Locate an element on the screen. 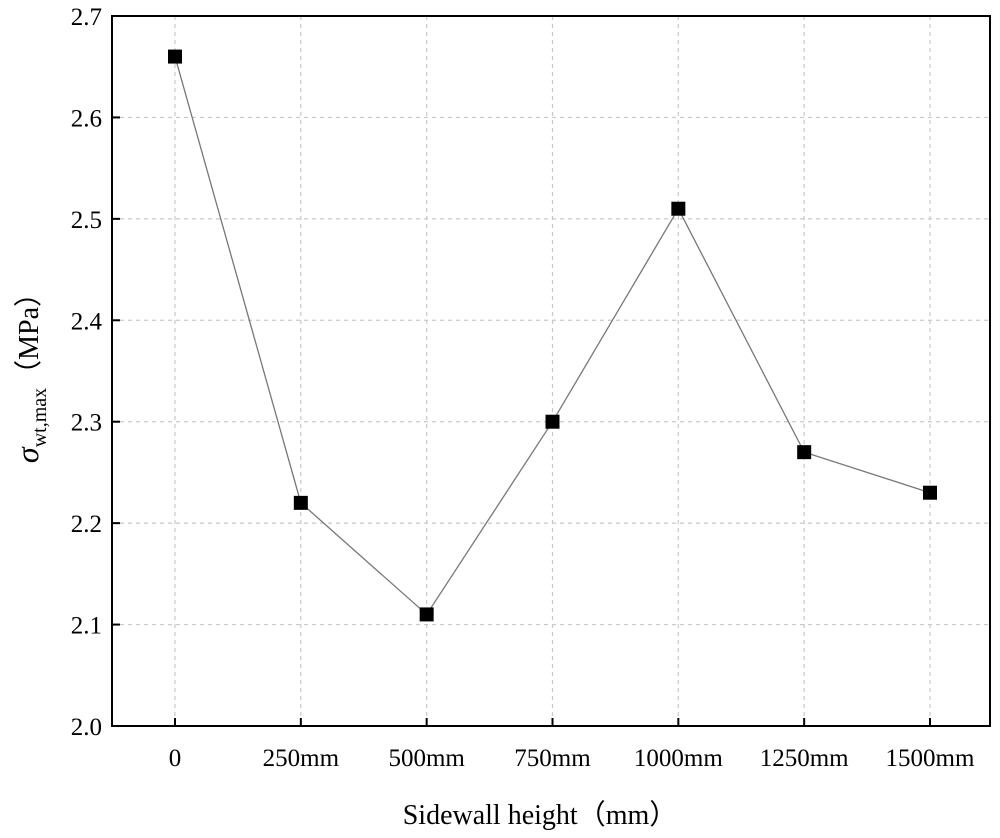 The height and width of the screenshot is (838, 1000). svg-text: σwt,max（MPa） is located at coordinates (30, 371).